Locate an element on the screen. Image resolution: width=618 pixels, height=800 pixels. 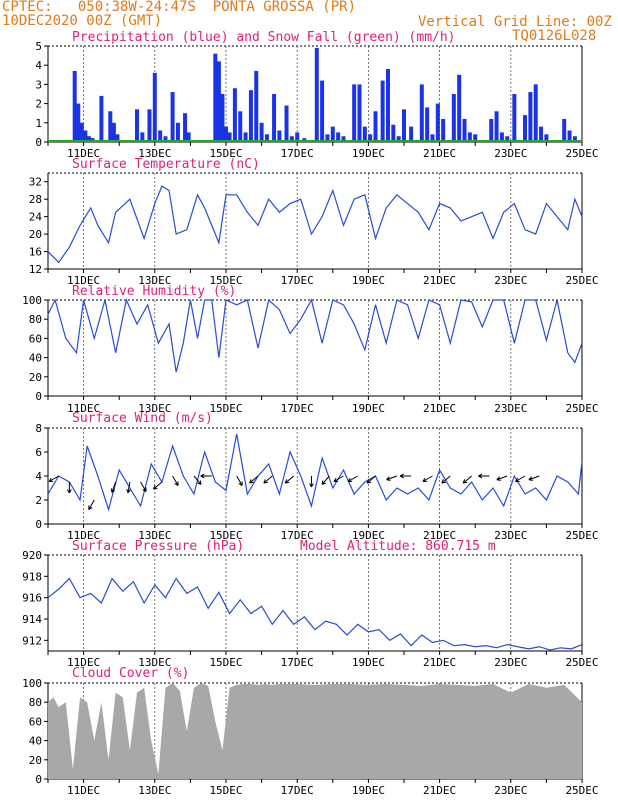
panel-1-x-tick-label: 15DEC is located at coordinates (225, 280).